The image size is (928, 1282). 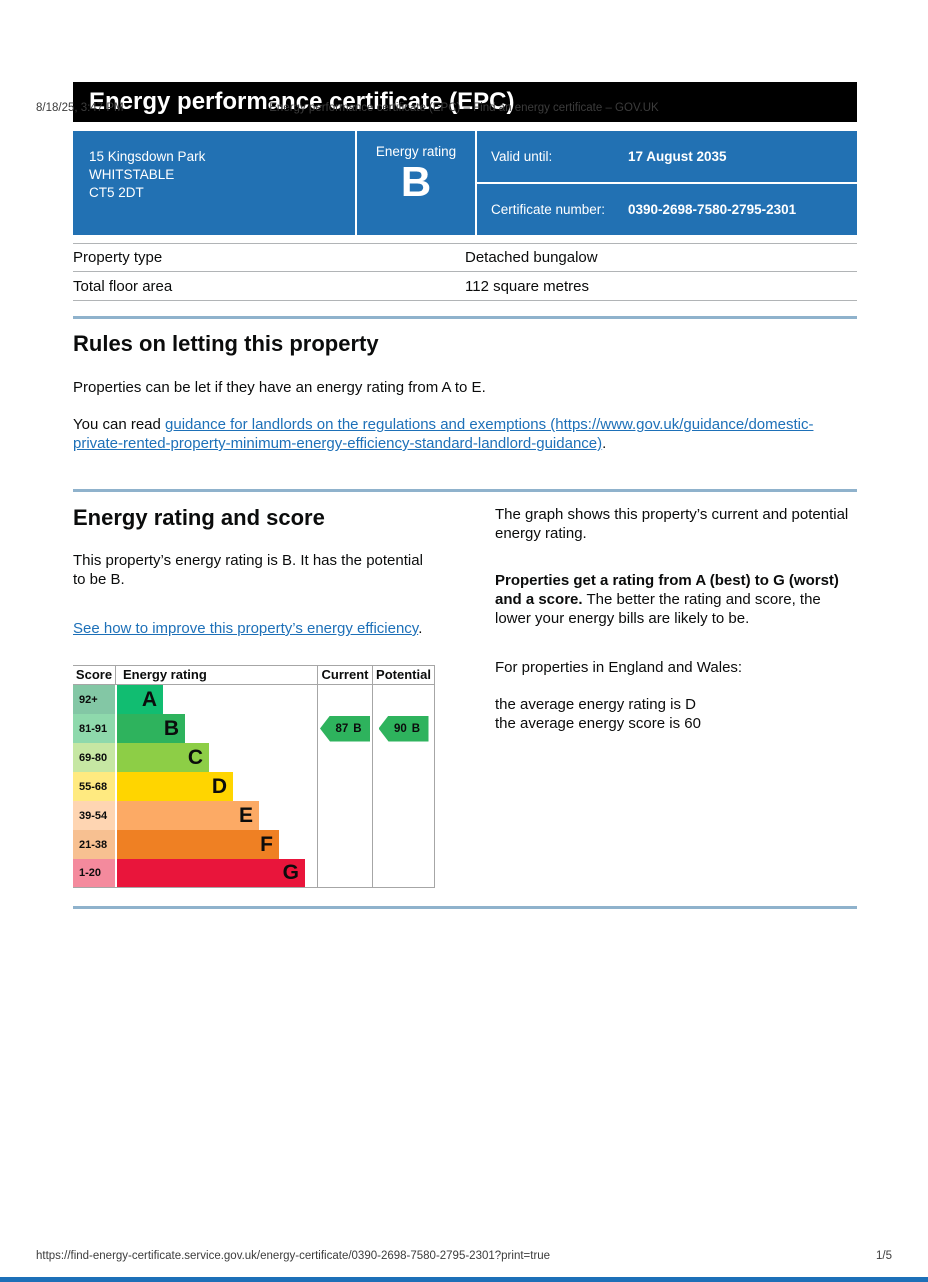 What do you see at coordinates (140, 699) in the screenshot?
I see `band-a-bar: A` at bounding box center [140, 699].